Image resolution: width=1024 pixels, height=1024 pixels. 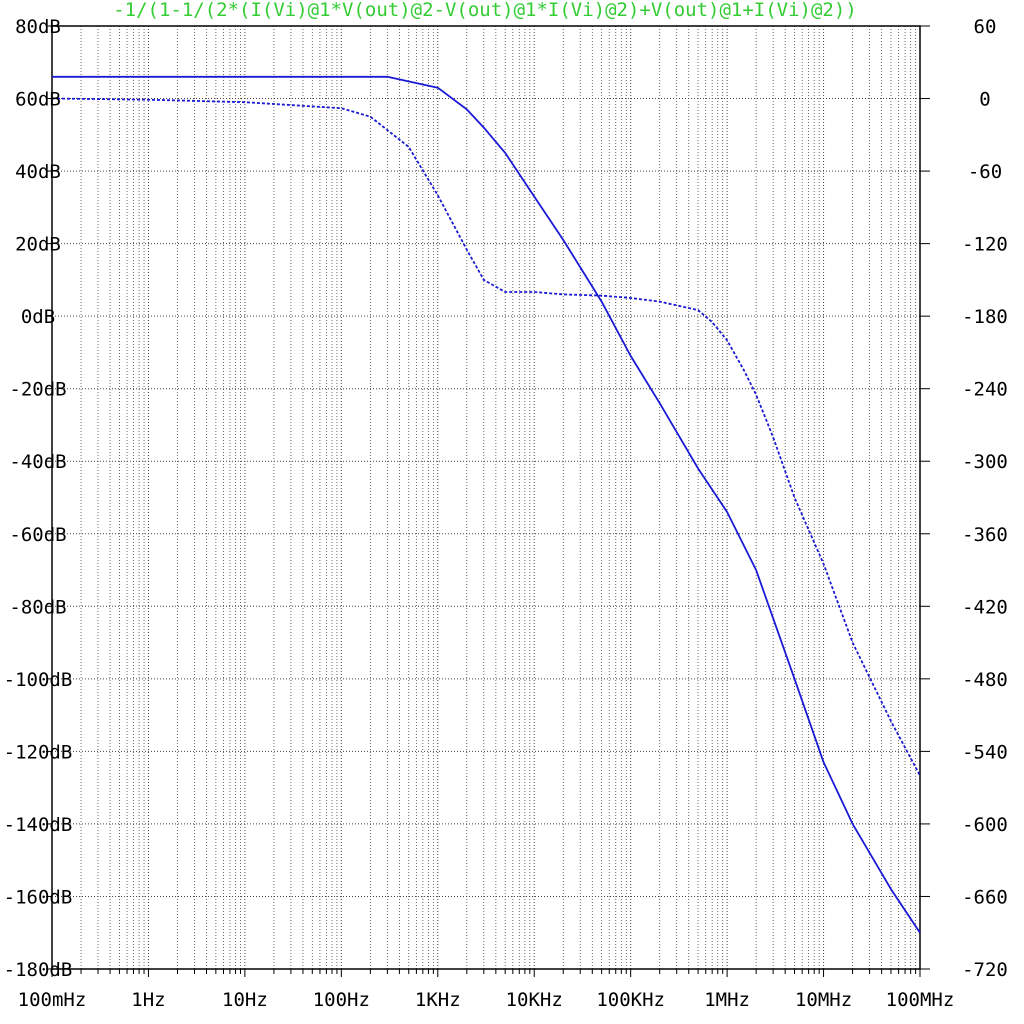 What do you see at coordinates (985, 970) in the screenshot?
I see `y-right-tick-label: -720` at bounding box center [985, 970].